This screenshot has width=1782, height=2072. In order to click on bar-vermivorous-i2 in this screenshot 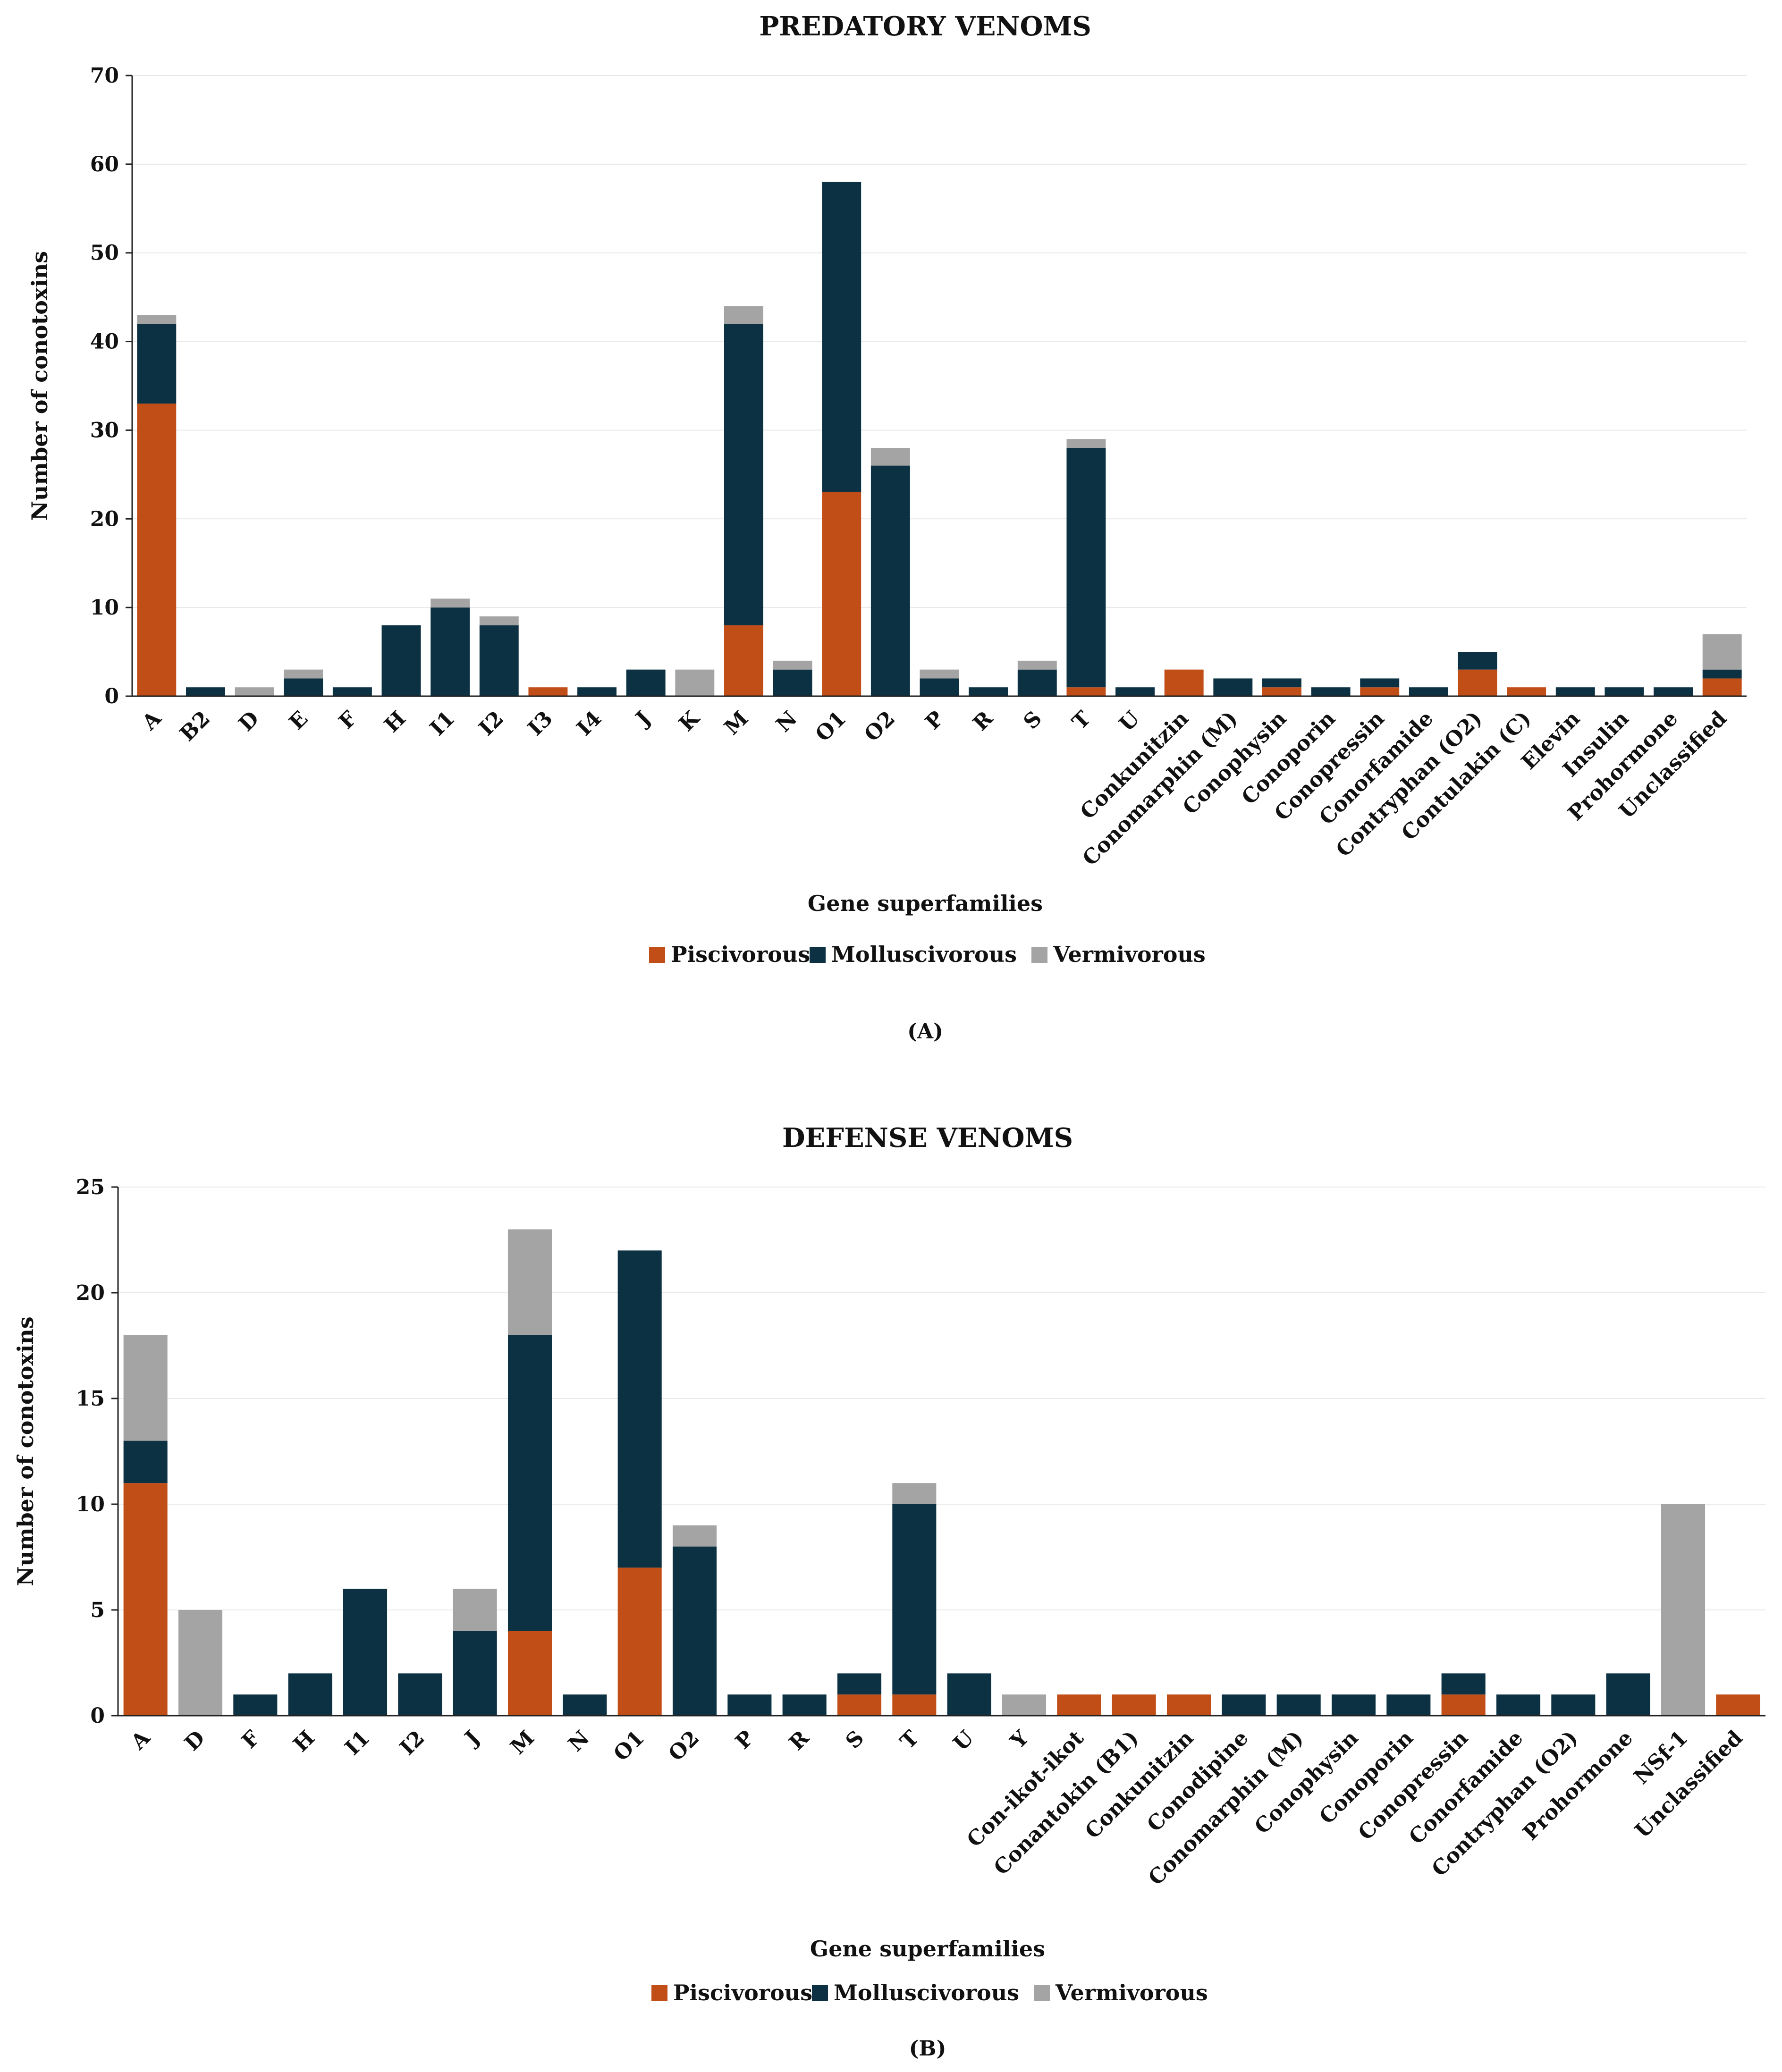, I will do `click(499, 620)`.